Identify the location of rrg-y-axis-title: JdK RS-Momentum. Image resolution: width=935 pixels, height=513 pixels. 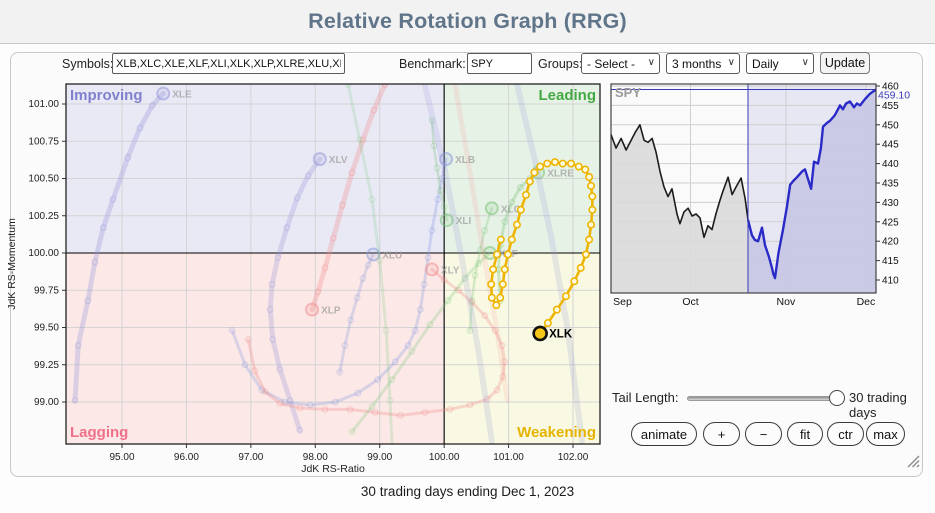
(13, 264).